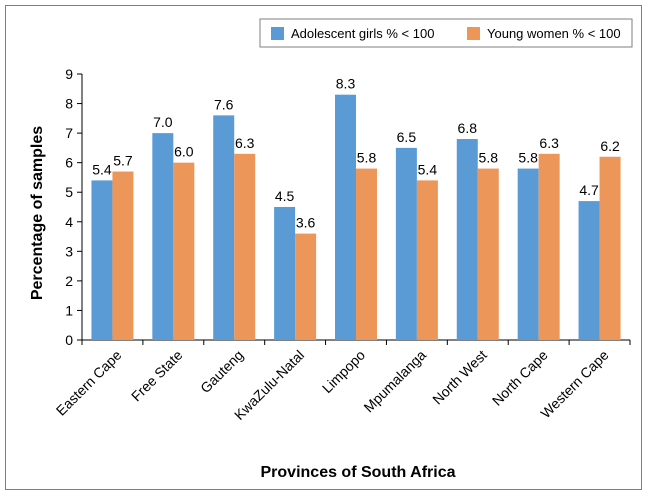  What do you see at coordinates (343, 371) in the screenshot?
I see `x-tick-label: Limpopo` at bounding box center [343, 371].